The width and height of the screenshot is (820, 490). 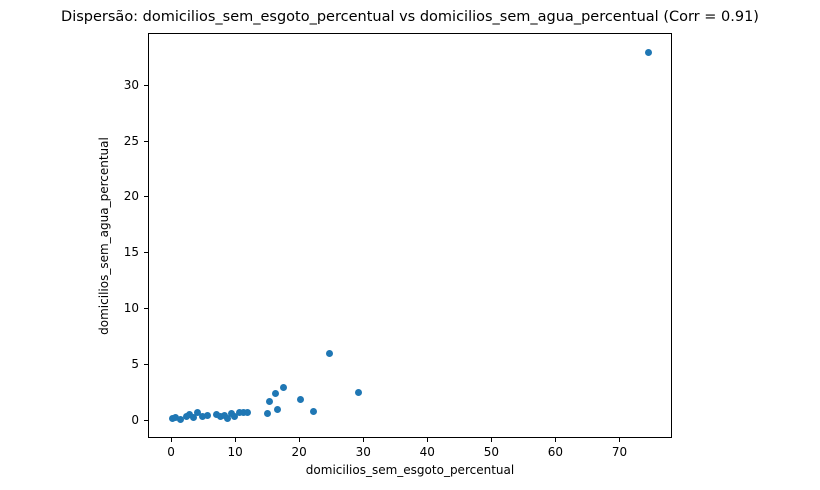 I want to click on y-axis-label: domicilios_sem_agua_percentual, so click(x=104, y=236).